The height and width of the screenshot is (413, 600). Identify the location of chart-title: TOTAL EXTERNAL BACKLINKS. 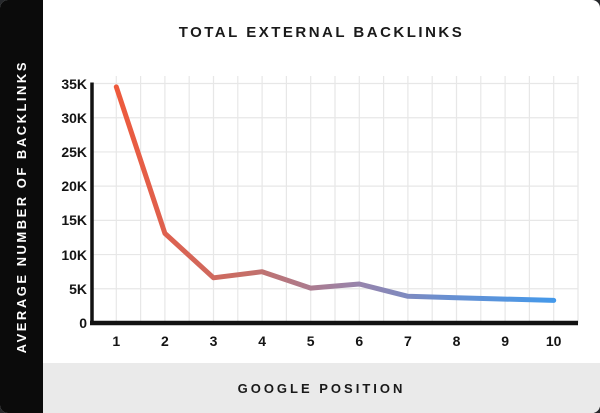
(321, 32).